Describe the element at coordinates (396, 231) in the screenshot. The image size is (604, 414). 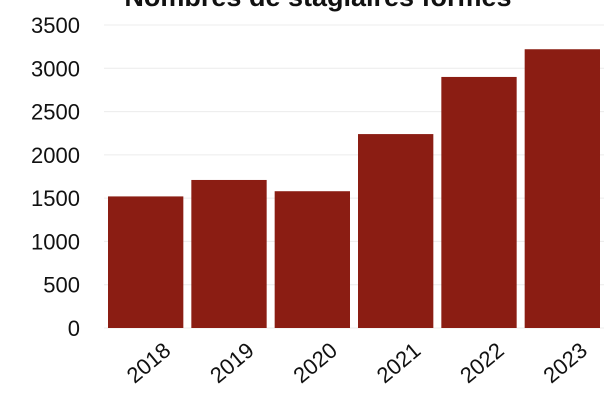
I see `bar-2021` at that location.